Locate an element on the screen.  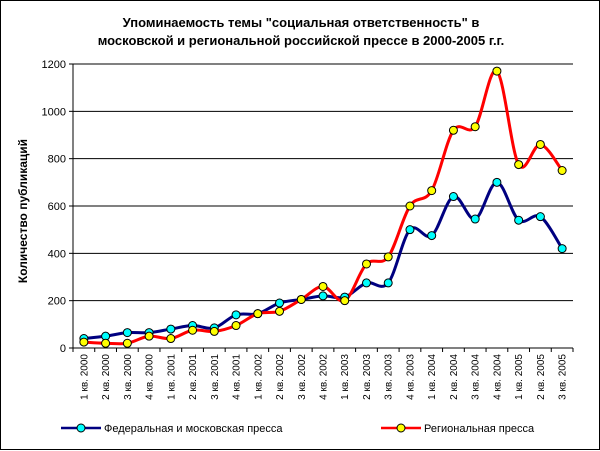
x-tick-label: 1 кв. 2001 is located at coordinates (171, 377).